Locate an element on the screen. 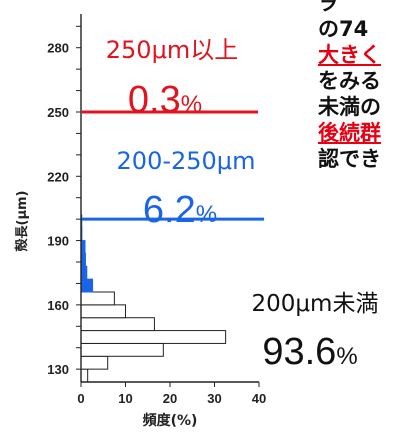 The height and width of the screenshot is (433, 406). annotation-label: 200μm未満 is located at coordinates (315, 304).